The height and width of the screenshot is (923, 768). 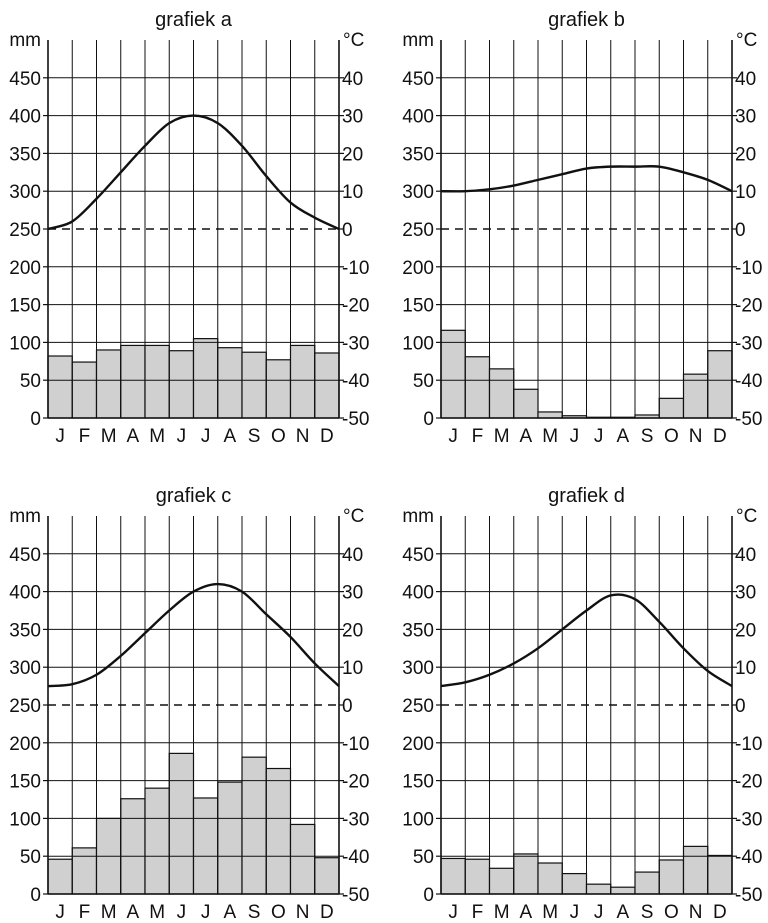 What do you see at coordinates (748, 343) in the screenshot?
I see `right-tick-label: -30` at bounding box center [748, 343].